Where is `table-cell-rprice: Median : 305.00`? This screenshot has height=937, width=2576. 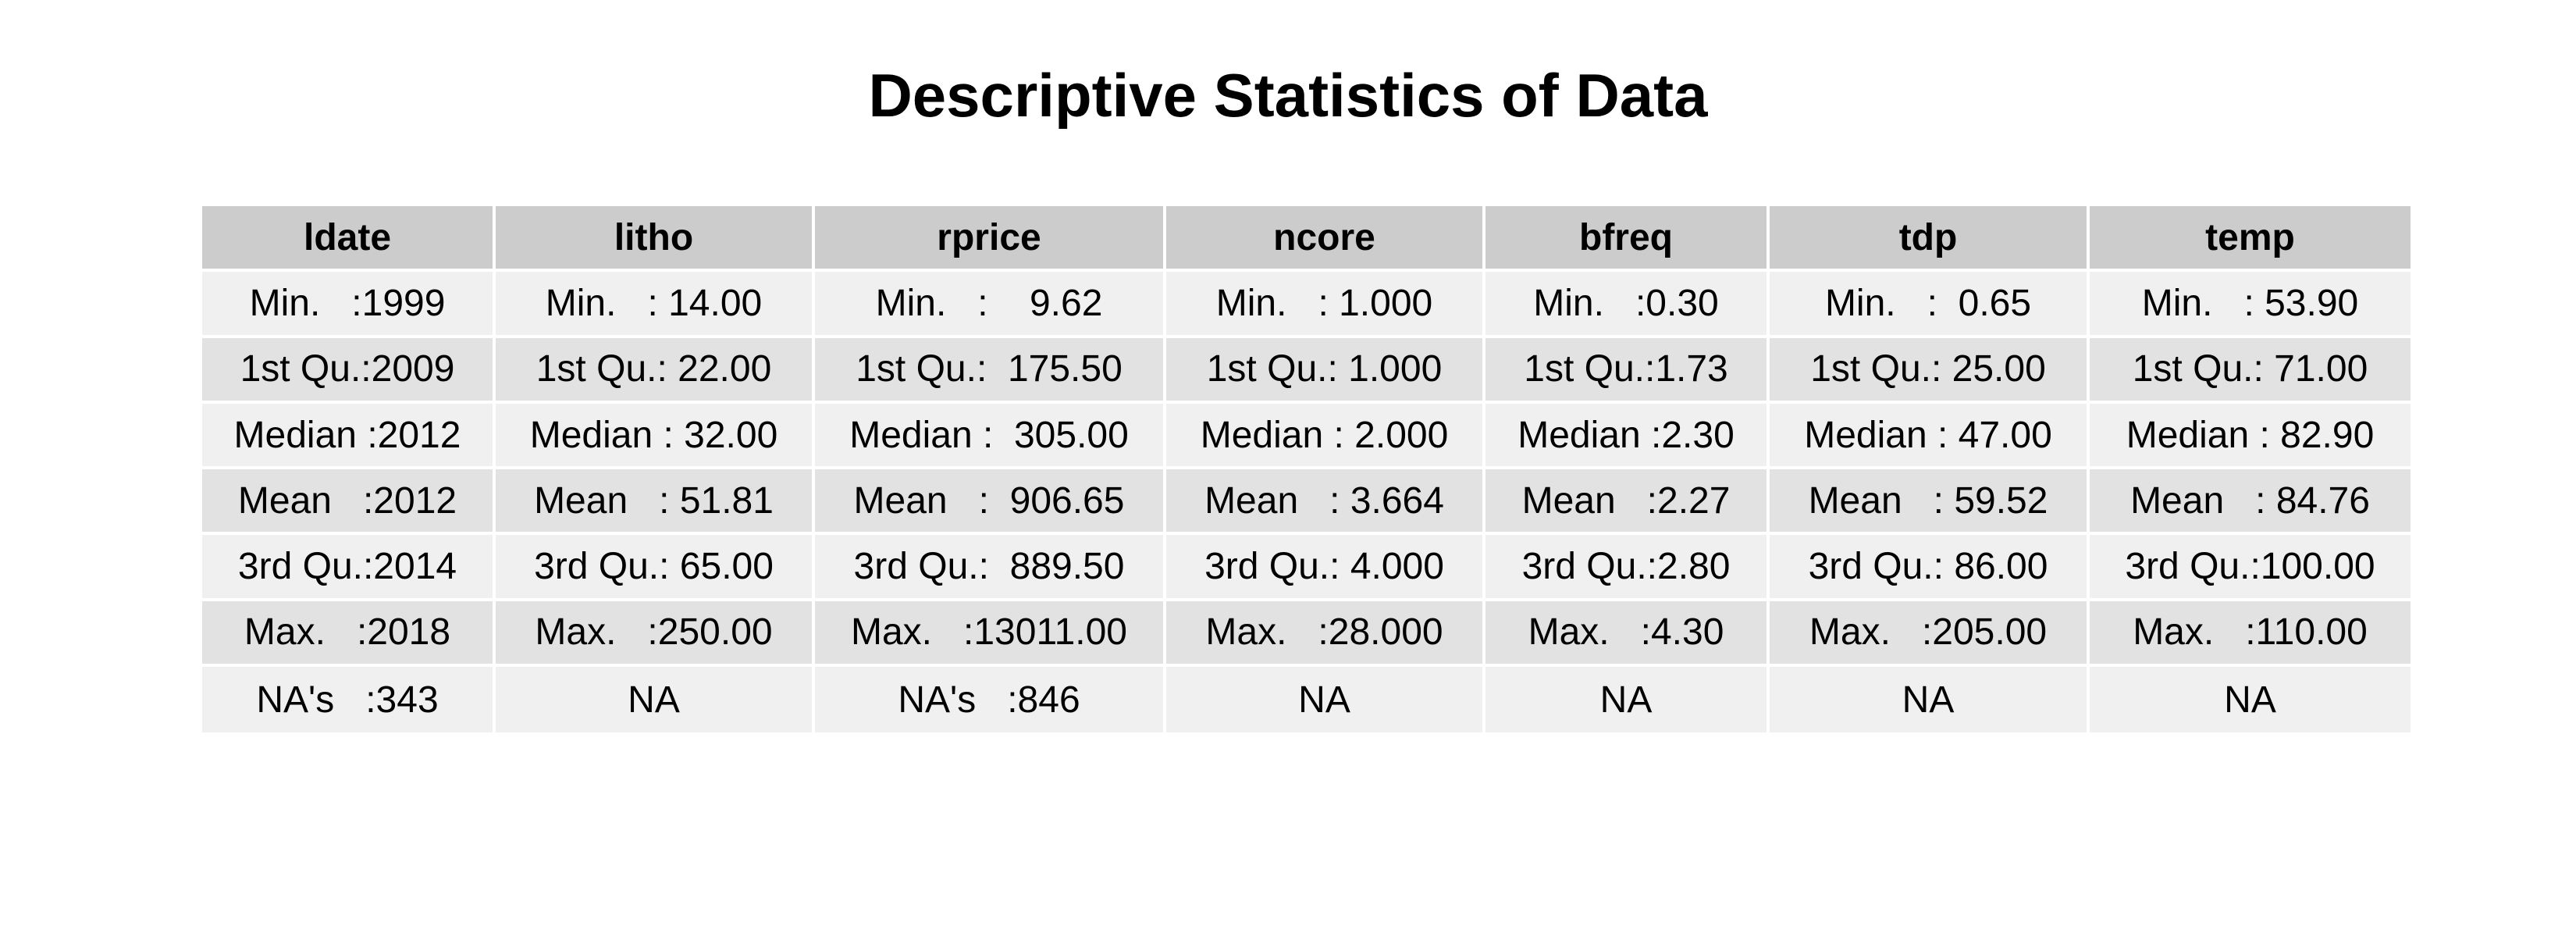
table-cell-rprice: Median : 305.00 is located at coordinates (990, 436).